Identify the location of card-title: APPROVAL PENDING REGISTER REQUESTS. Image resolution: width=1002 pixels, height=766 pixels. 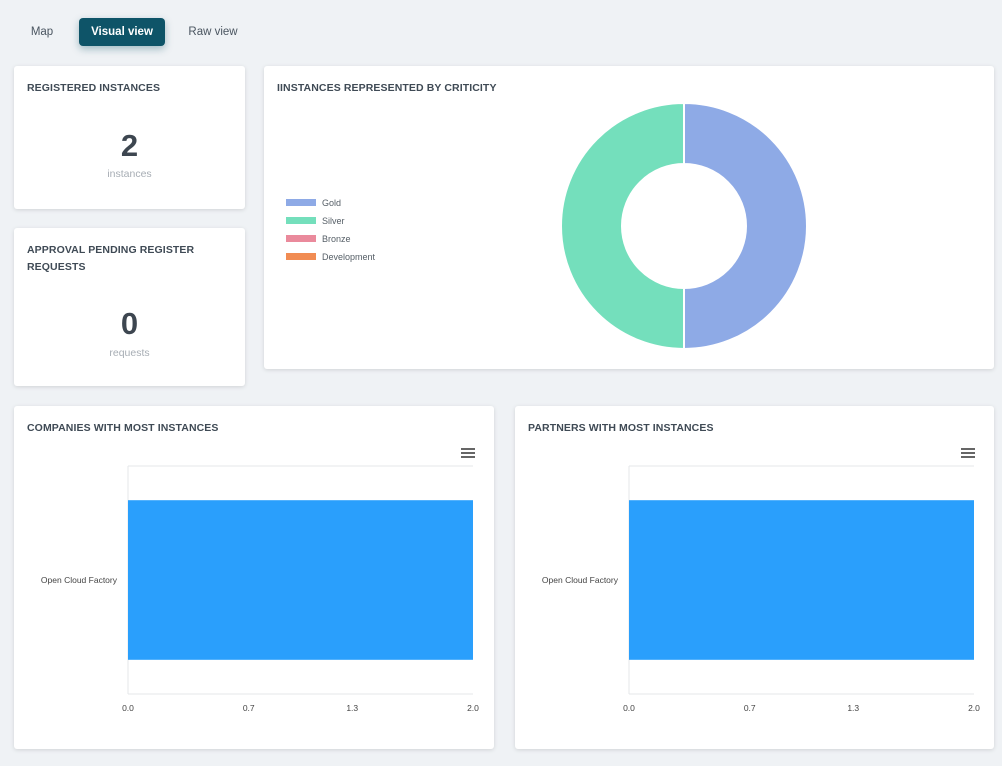
(111, 258).